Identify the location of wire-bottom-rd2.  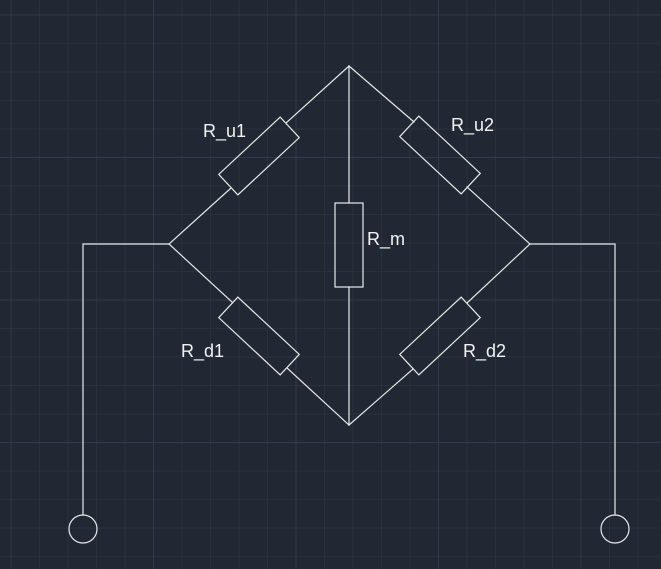
(381, 397).